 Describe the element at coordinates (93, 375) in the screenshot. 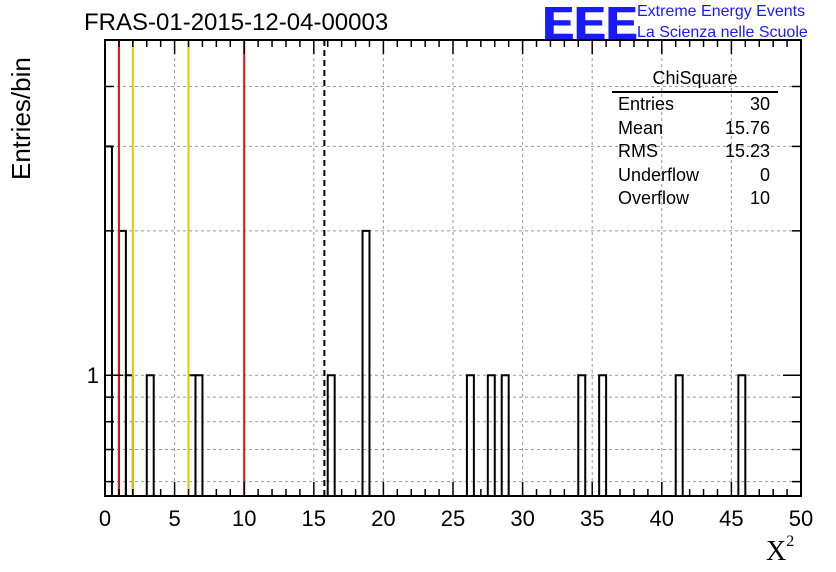

I see `y-tick-label: 1` at that location.